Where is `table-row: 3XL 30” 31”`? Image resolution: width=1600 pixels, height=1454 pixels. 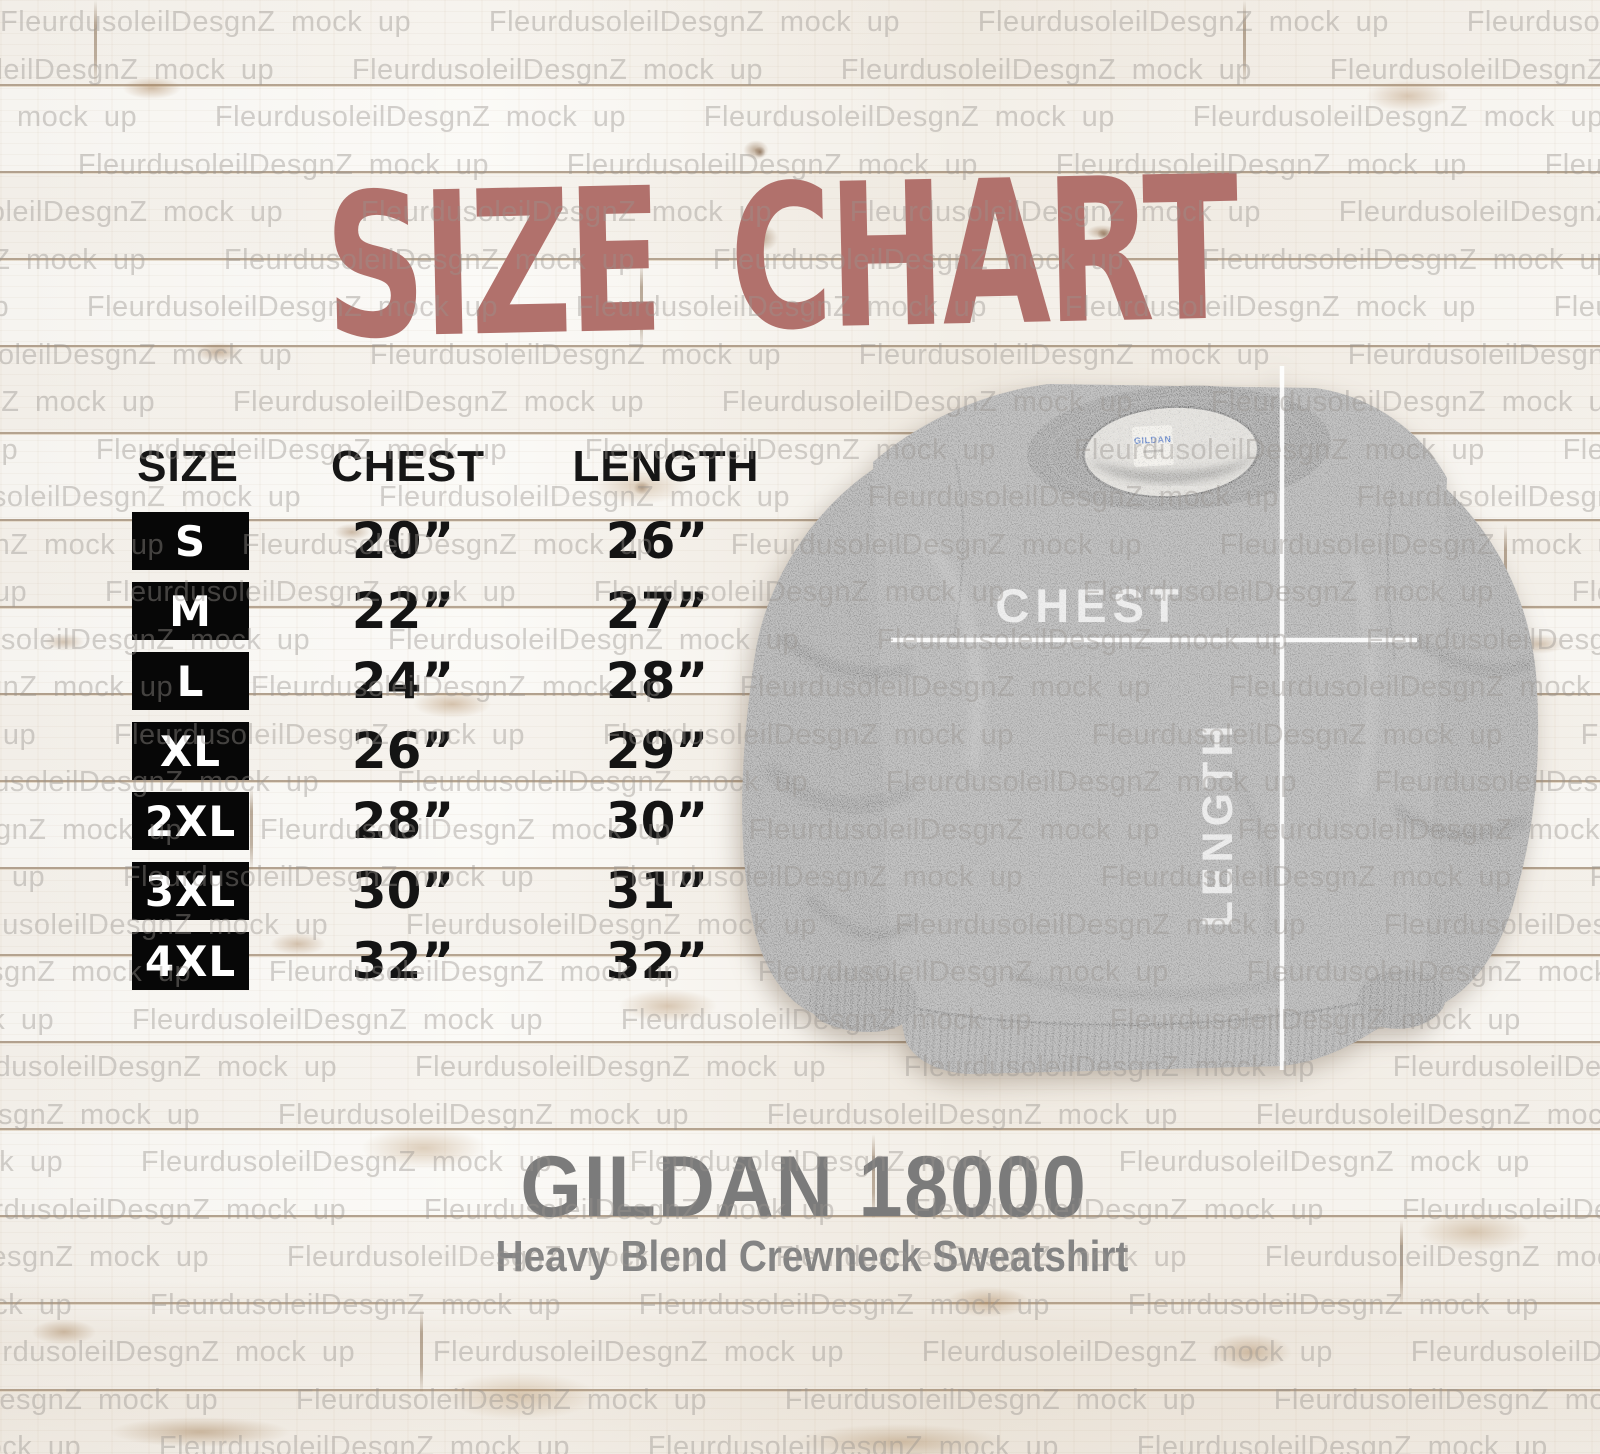
table-row: 3XL 30” 31” is located at coordinates (440, 891).